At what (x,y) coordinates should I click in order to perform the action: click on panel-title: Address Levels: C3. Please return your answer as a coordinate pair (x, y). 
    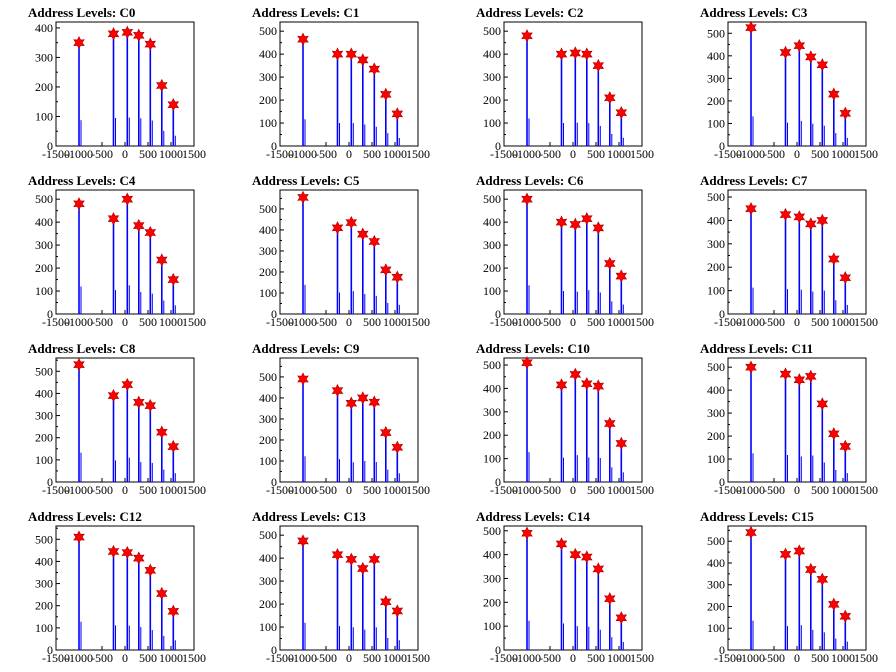
    Looking at the image, I should click on (754, 12).